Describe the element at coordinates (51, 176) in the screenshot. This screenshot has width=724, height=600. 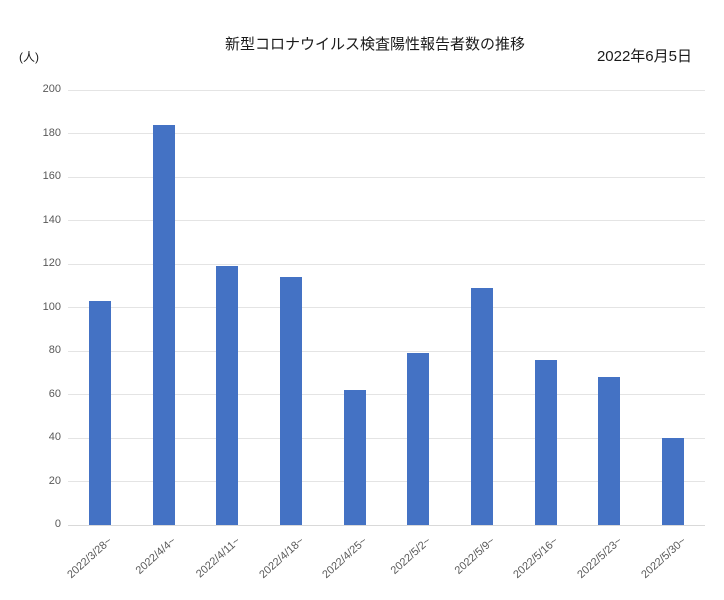
I see `y-tick-label: 160` at that location.